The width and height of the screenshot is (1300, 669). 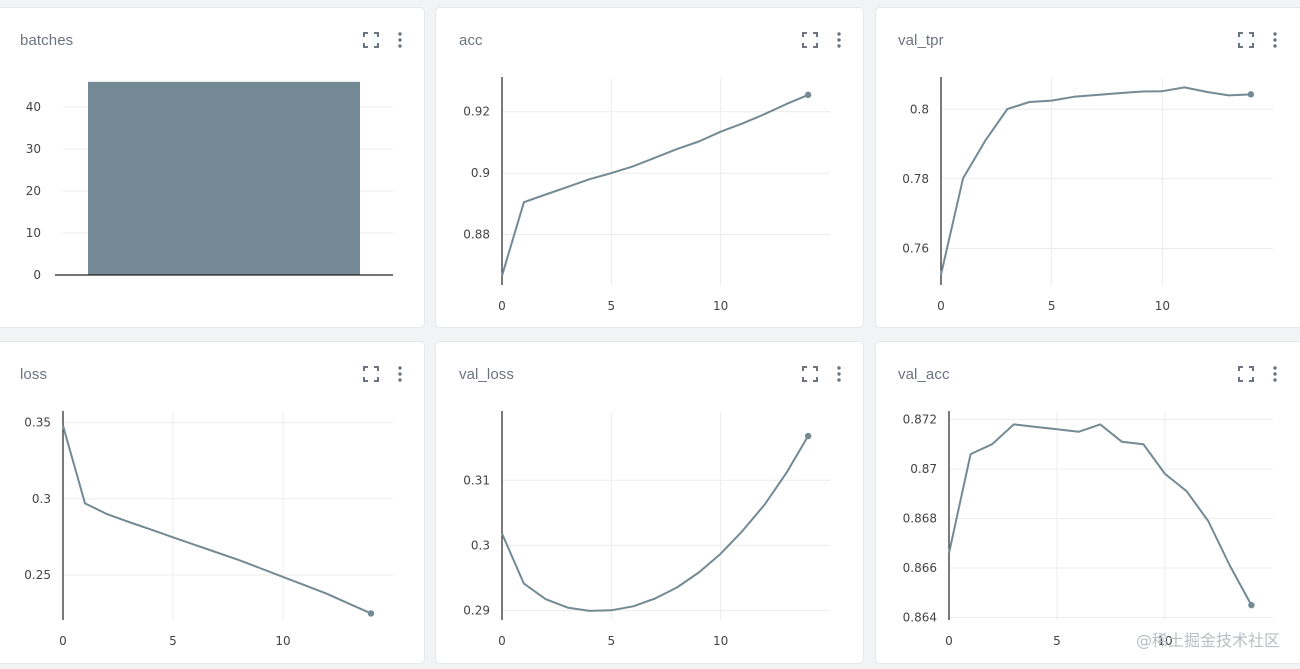 What do you see at coordinates (920, 618) in the screenshot?
I see `y-tick-label: 0.864` at bounding box center [920, 618].